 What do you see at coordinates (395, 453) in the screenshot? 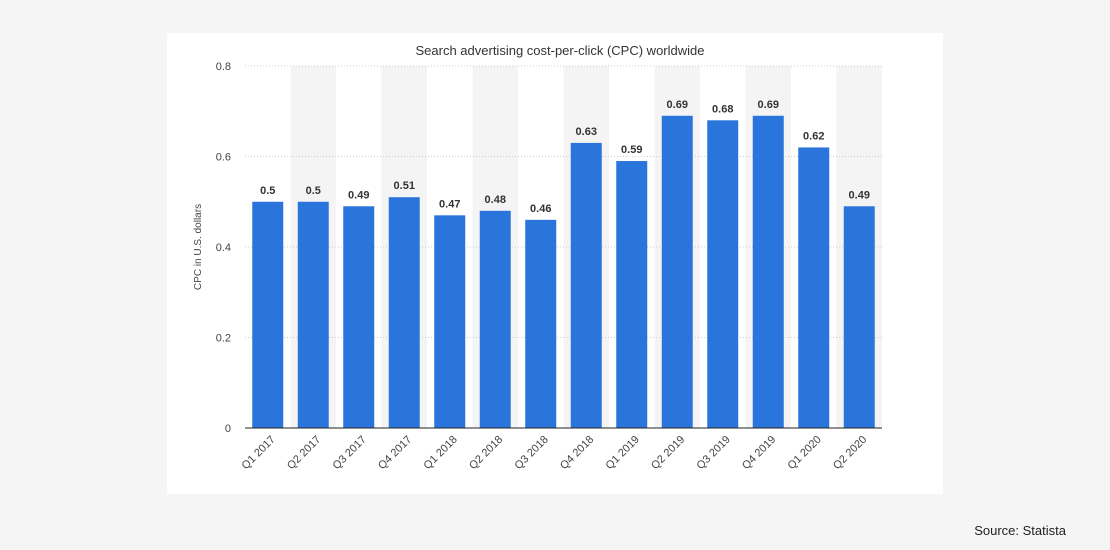
I see `x-tick-label: Q4 2017` at bounding box center [395, 453].